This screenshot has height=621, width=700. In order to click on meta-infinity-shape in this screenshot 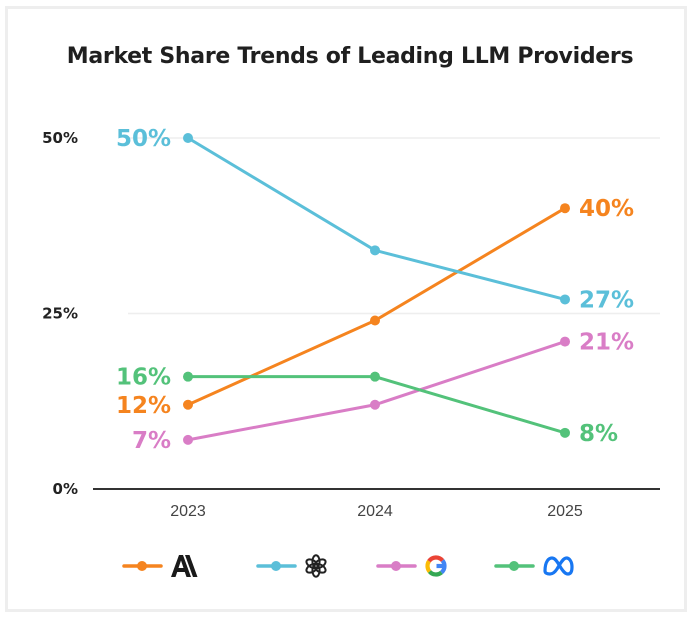, I will do `click(558, 566)`.